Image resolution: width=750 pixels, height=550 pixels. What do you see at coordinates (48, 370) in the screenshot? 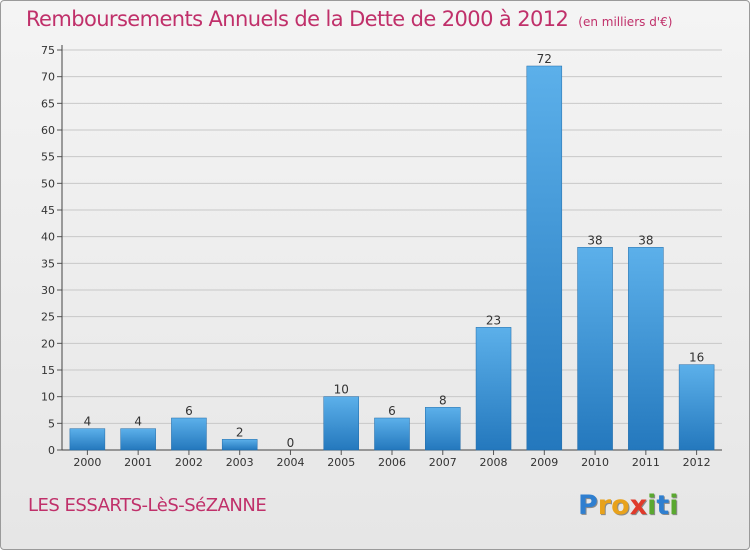
I see `y-tick-label: 15` at bounding box center [48, 370].